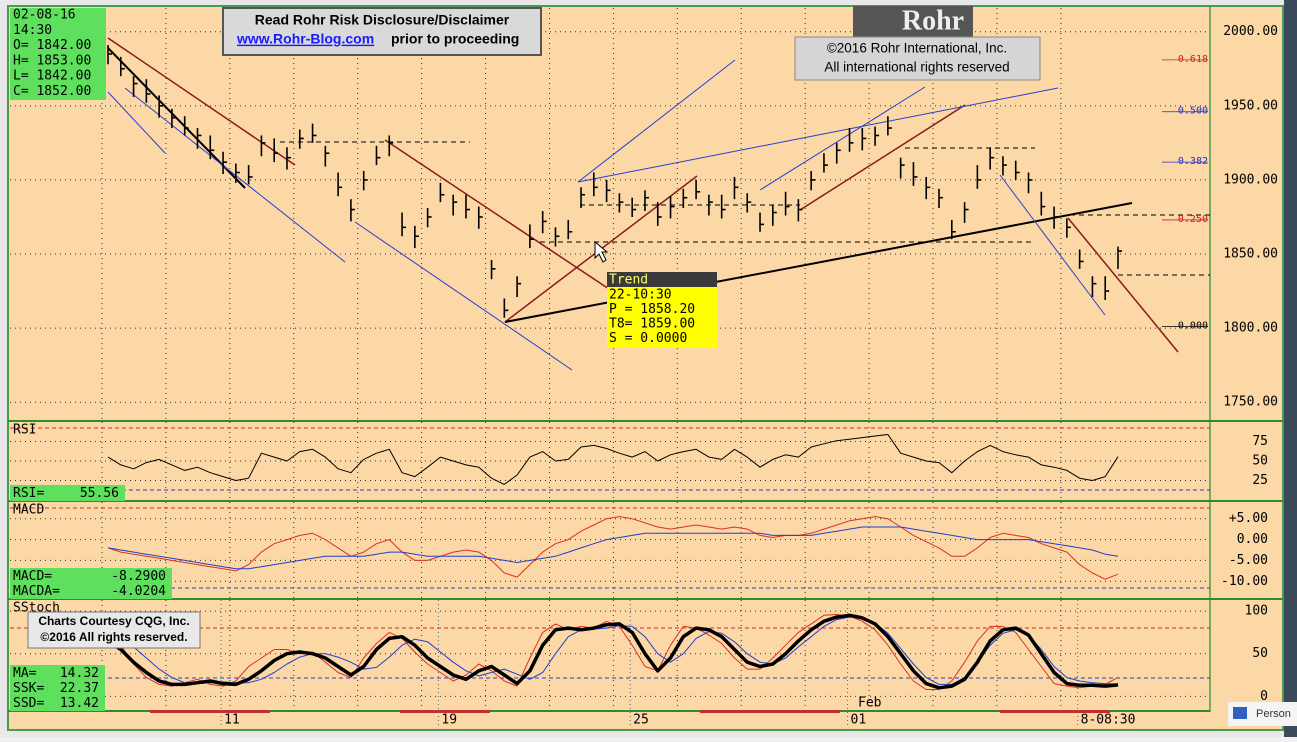  I want to click on y-tick-label: 75, so click(1260, 441).